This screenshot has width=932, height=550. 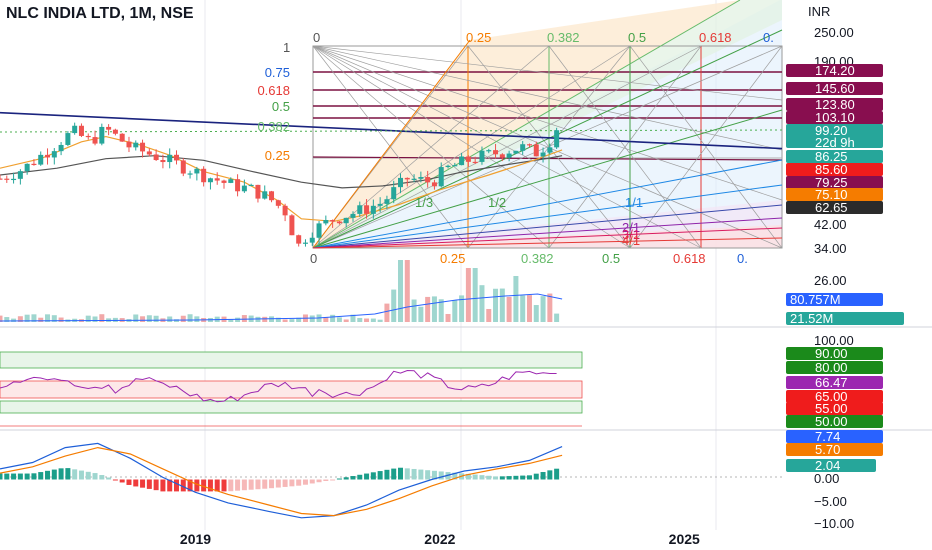 I want to click on rsi-badge-label: 55.00, so click(x=831, y=408).